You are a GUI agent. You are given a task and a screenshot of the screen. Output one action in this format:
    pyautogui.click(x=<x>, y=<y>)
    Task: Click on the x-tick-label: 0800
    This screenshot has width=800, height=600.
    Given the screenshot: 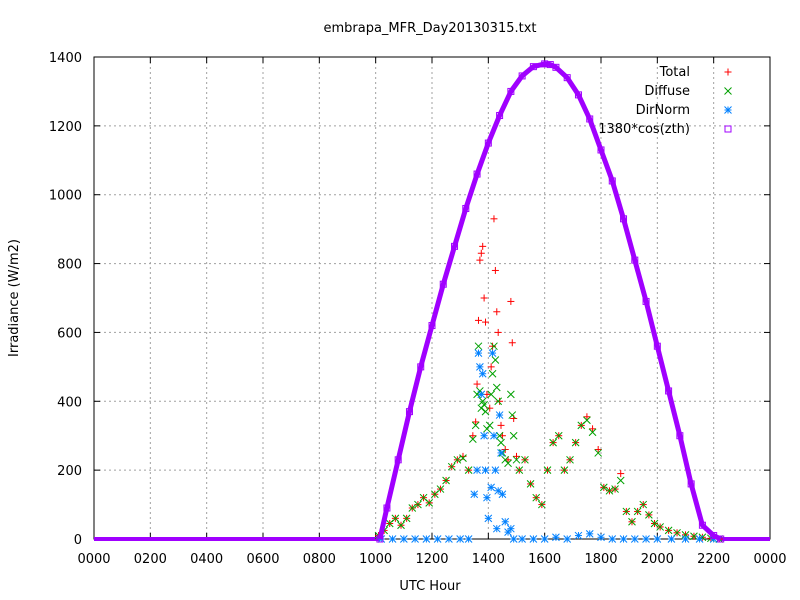 What is the action you would take?
    pyautogui.click(x=319, y=559)
    